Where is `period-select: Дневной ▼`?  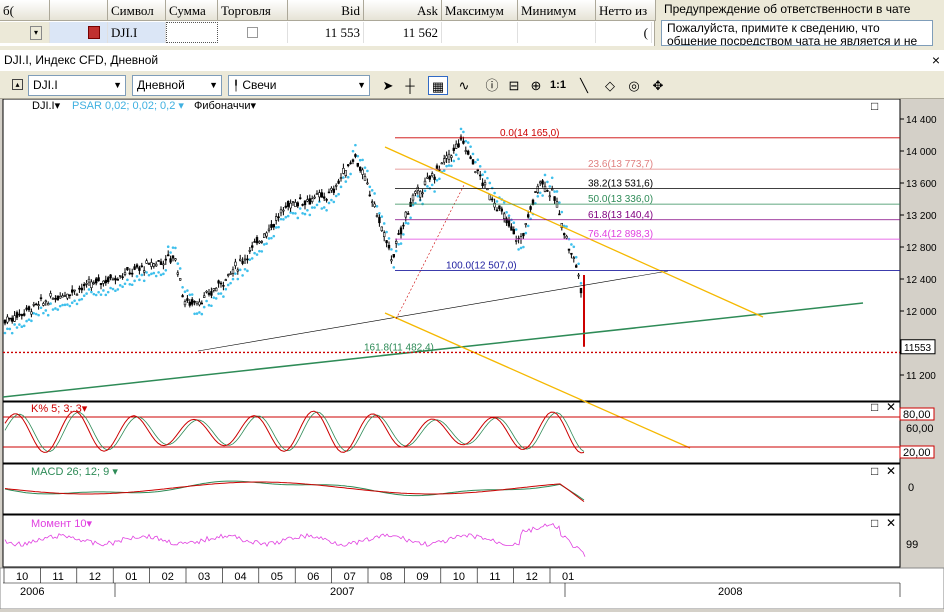 period-select: Дневной ▼ is located at coordinates (177, 85).